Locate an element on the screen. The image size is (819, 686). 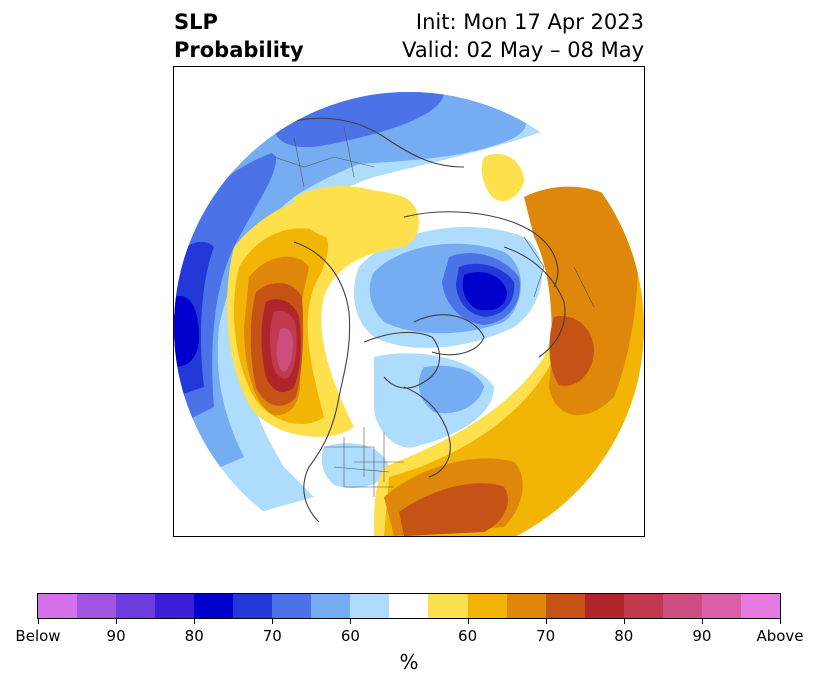
north-america-west-coast is located at coordinates (322, 382).